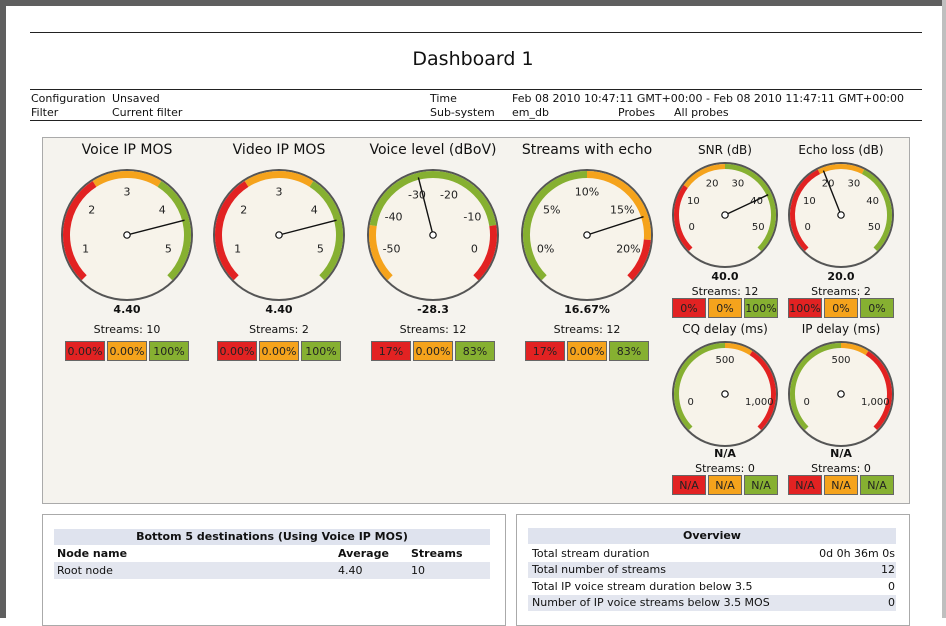  I want to click on gauge-title: SNR (dB), so click(725, 150).